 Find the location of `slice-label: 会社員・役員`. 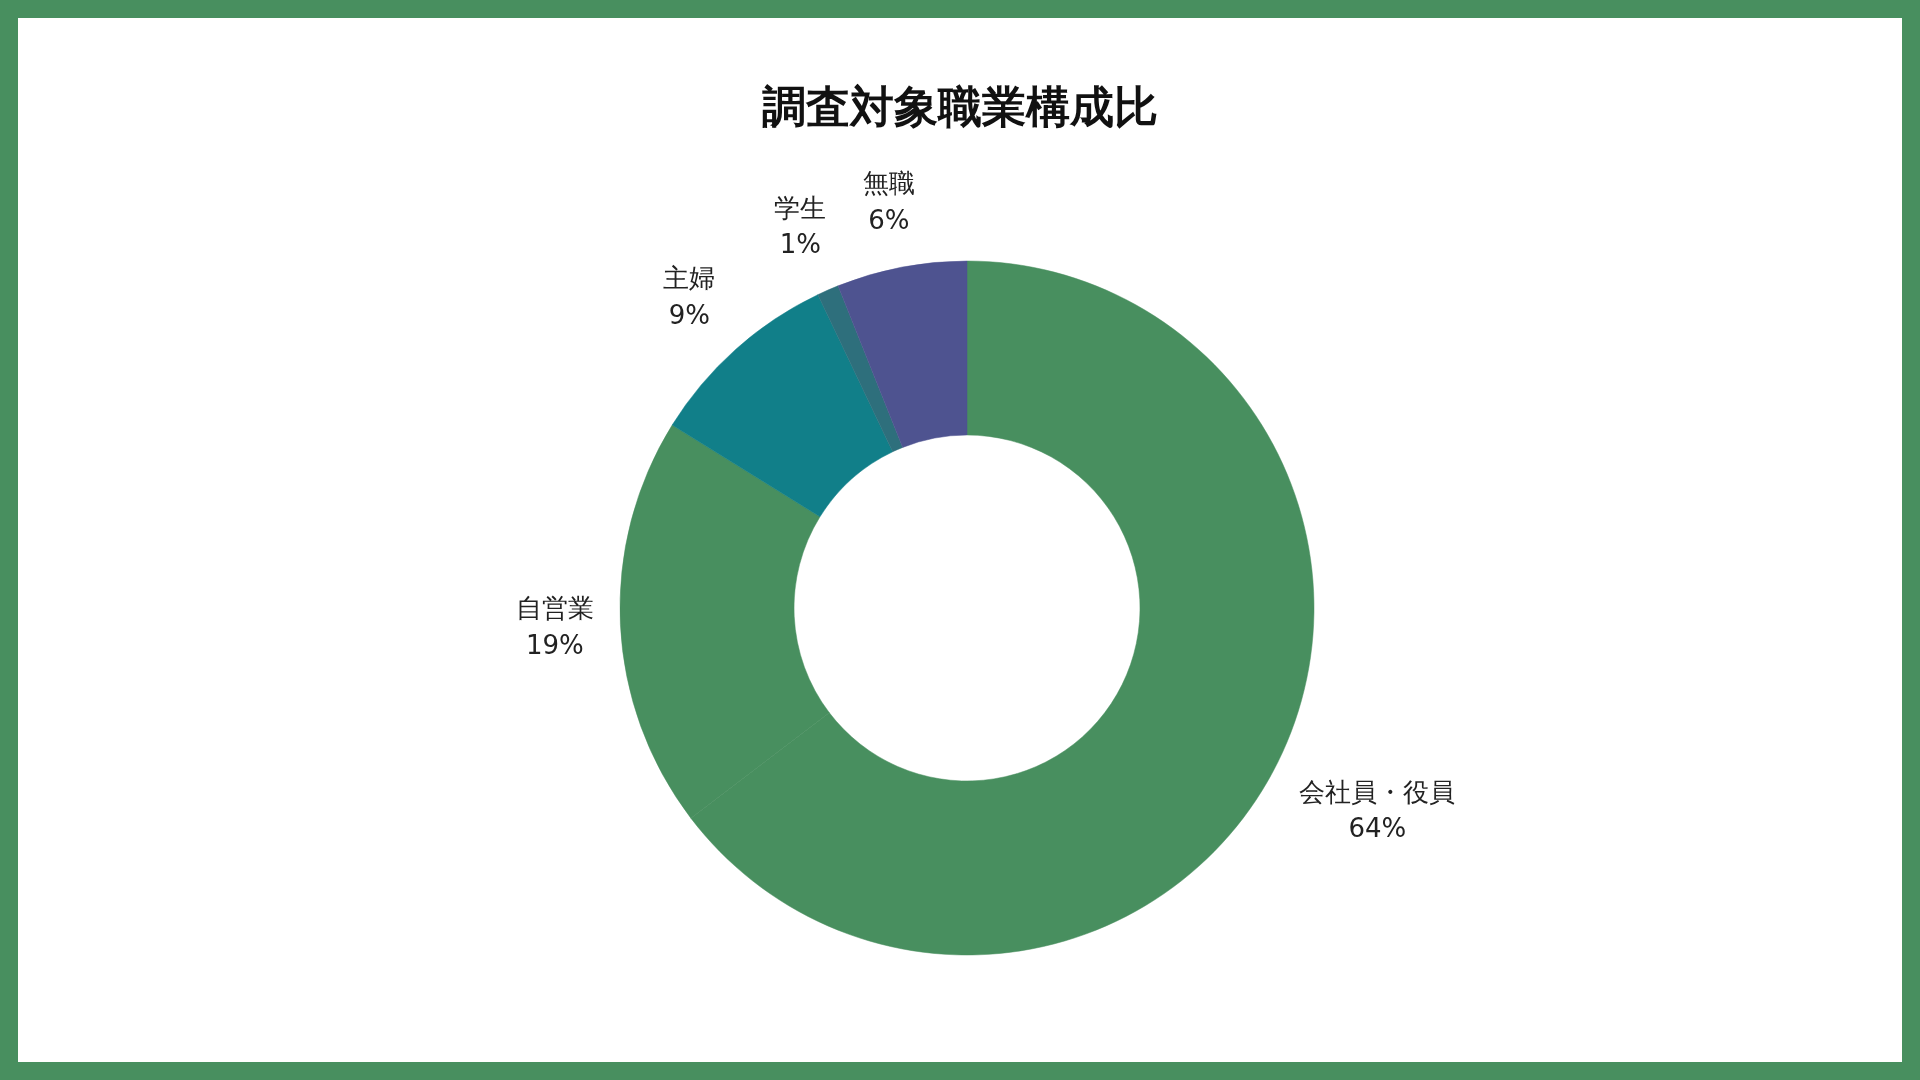

slice-label: 会社員・役員 is located at coordinates (1377, 792).